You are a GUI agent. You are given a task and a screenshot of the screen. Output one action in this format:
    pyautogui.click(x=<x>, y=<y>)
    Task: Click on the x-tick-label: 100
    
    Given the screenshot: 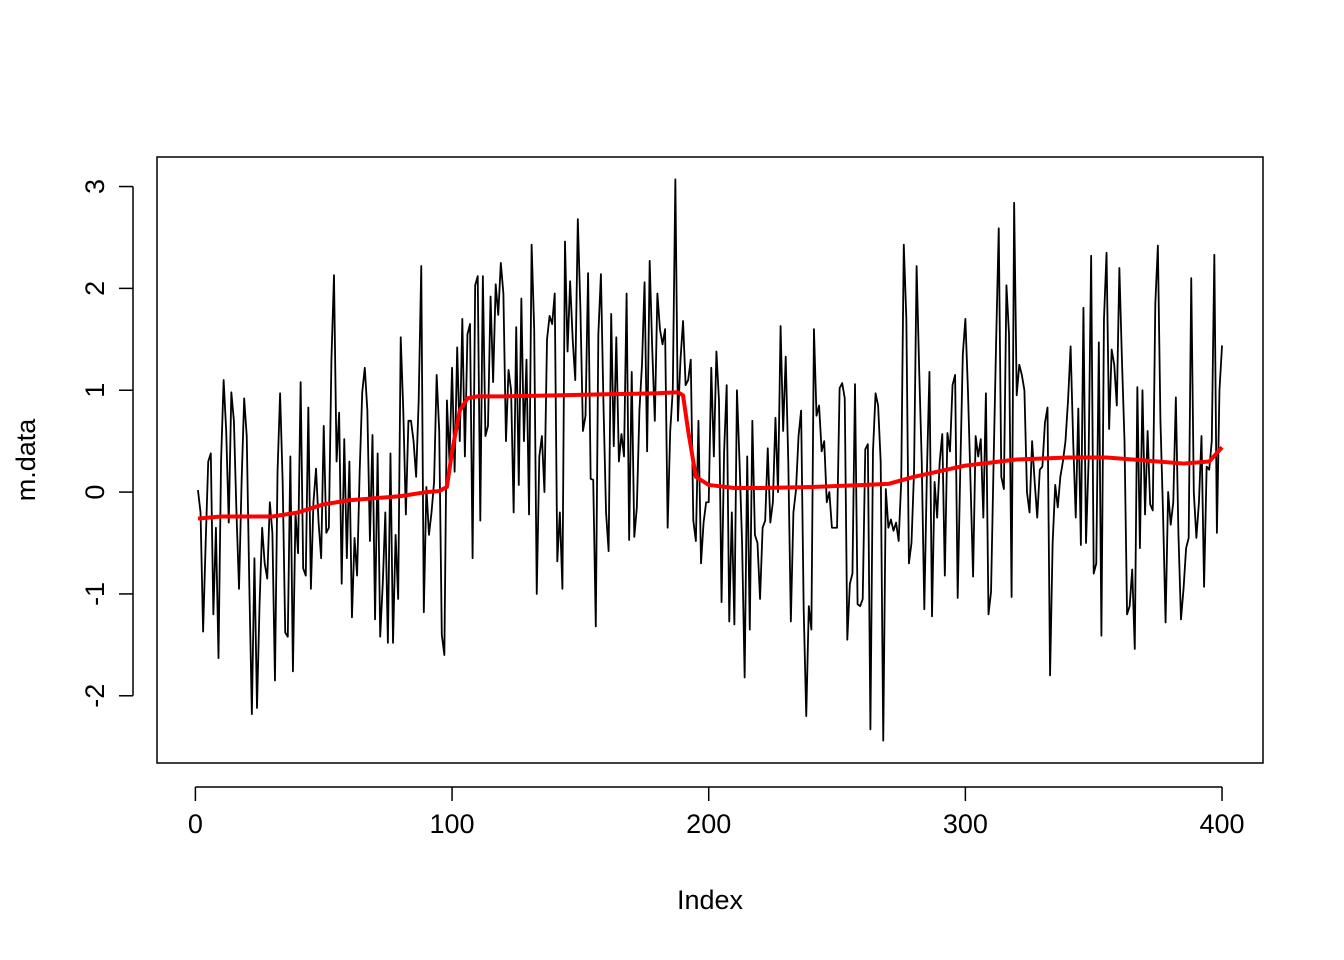 What is the action you would take?
    pyautogui.click(x=452, y=824)
    